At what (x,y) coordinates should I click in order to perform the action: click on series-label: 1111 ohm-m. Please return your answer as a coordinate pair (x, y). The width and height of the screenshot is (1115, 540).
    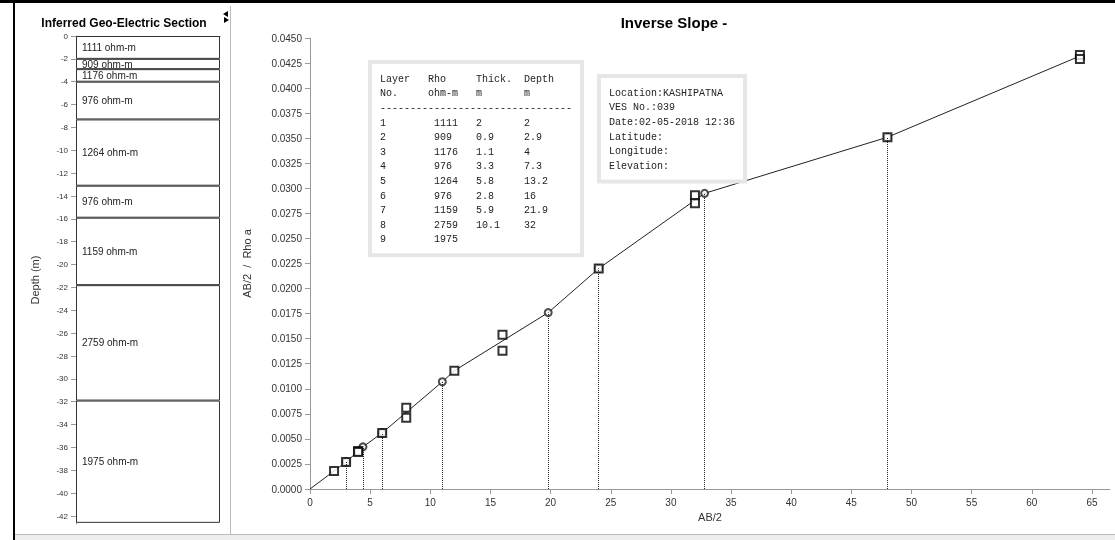
    Looking at the image, I should click on (109, 47).